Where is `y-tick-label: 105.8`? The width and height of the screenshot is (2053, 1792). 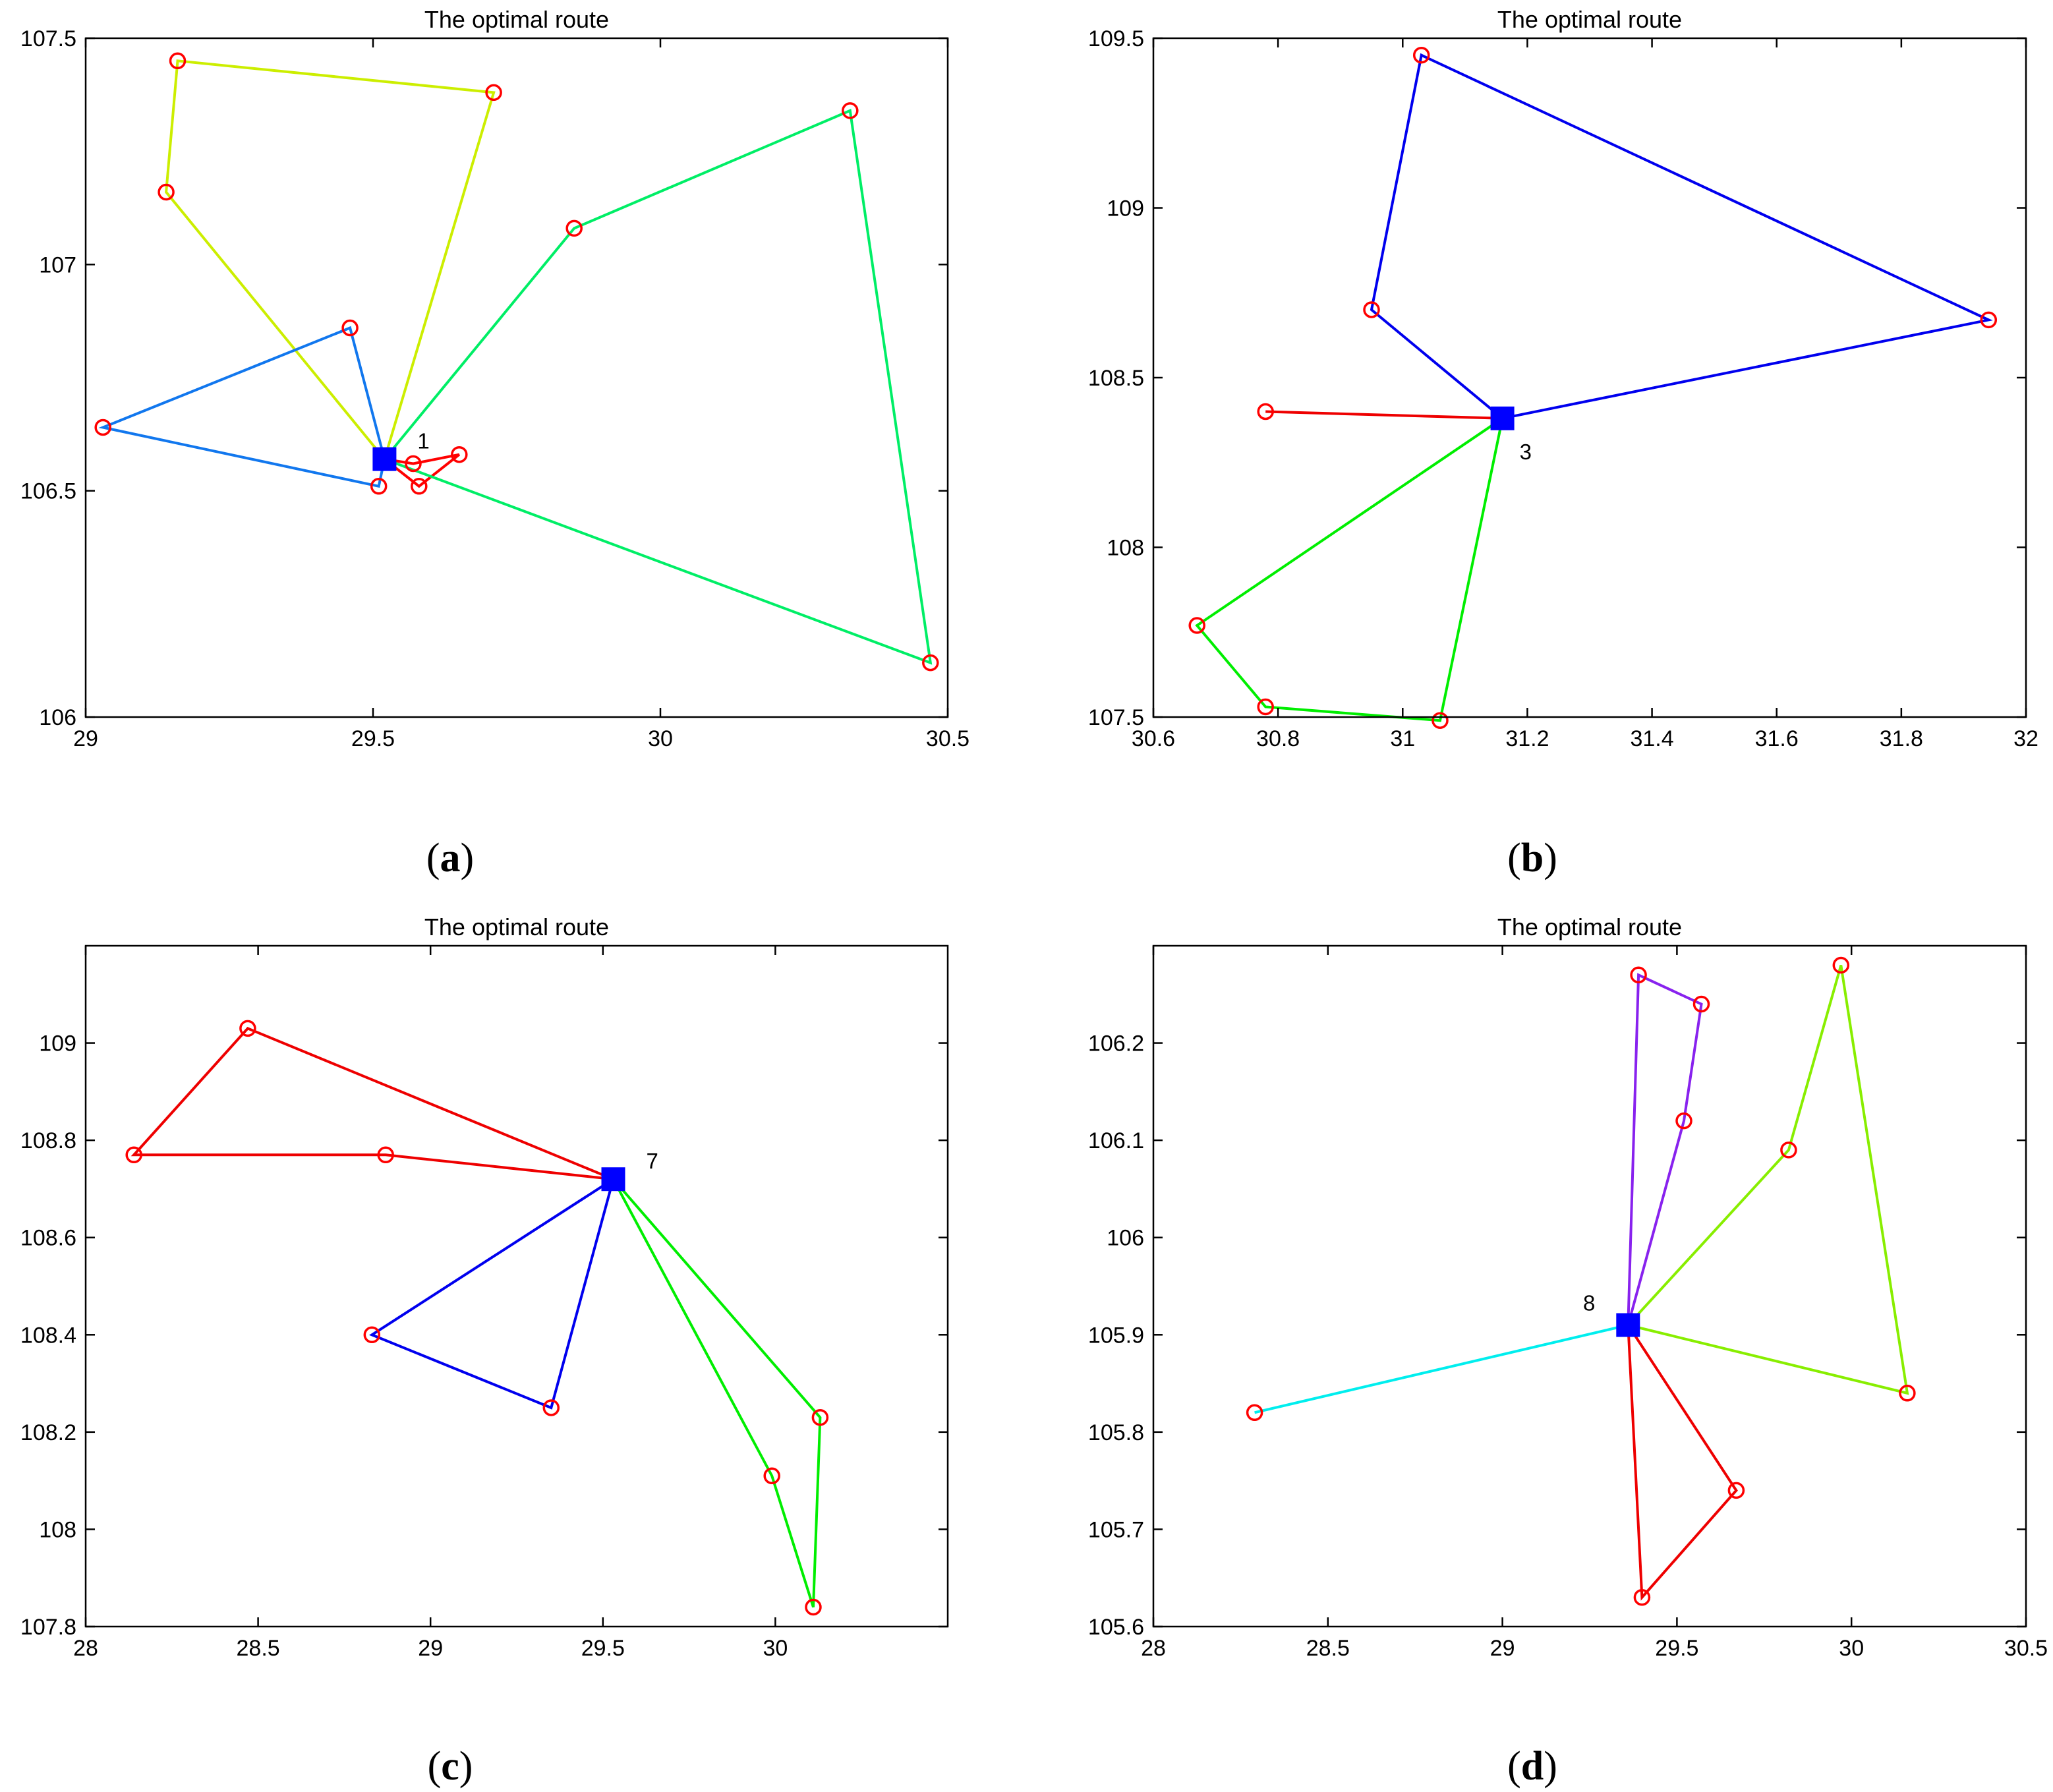 y-tick-label: 105.8 is located at coordinates (1116, 1432).